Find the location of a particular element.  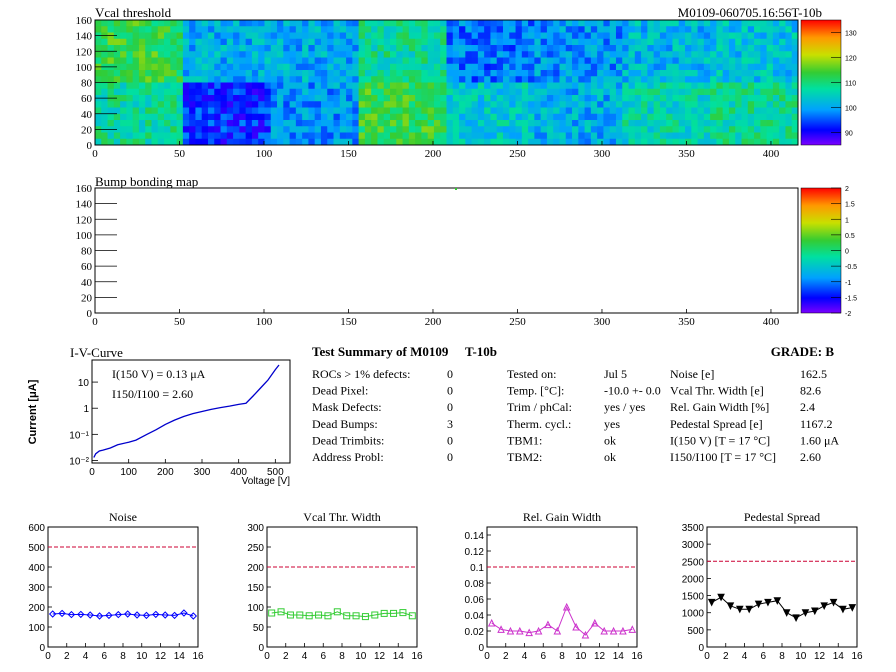

data-point is located at coordinates (566, 606).